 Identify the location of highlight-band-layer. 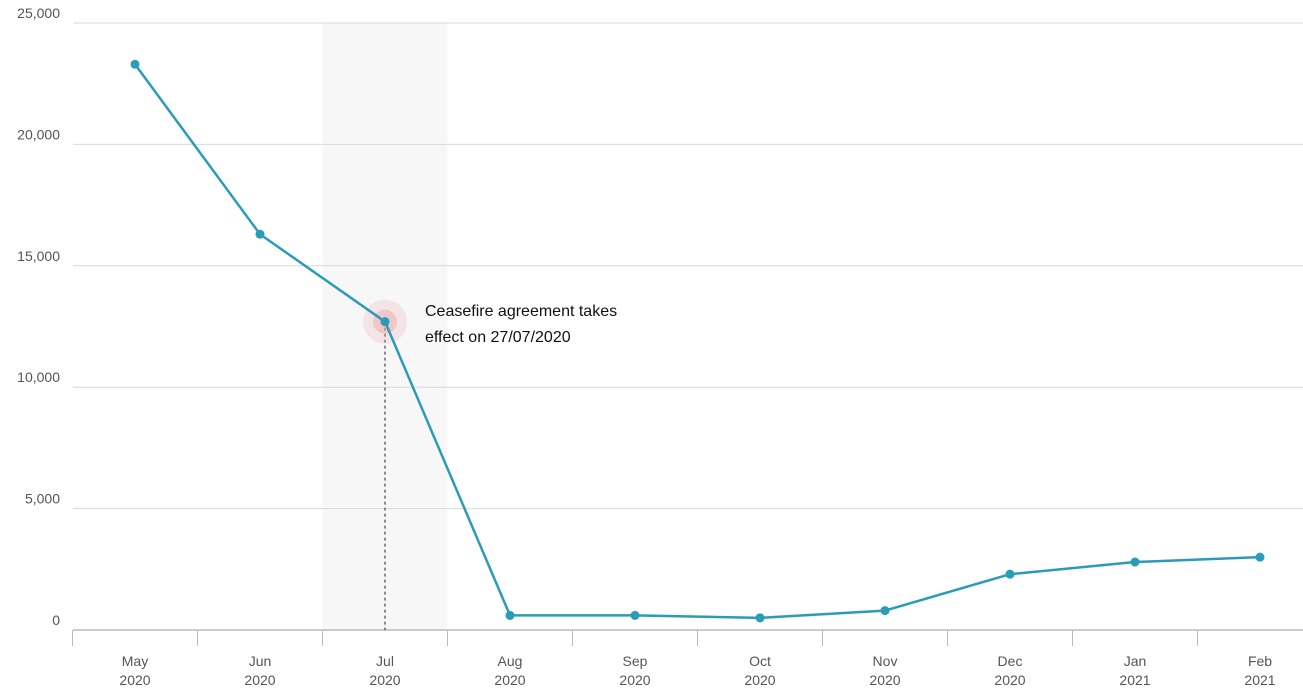
(385, 326).